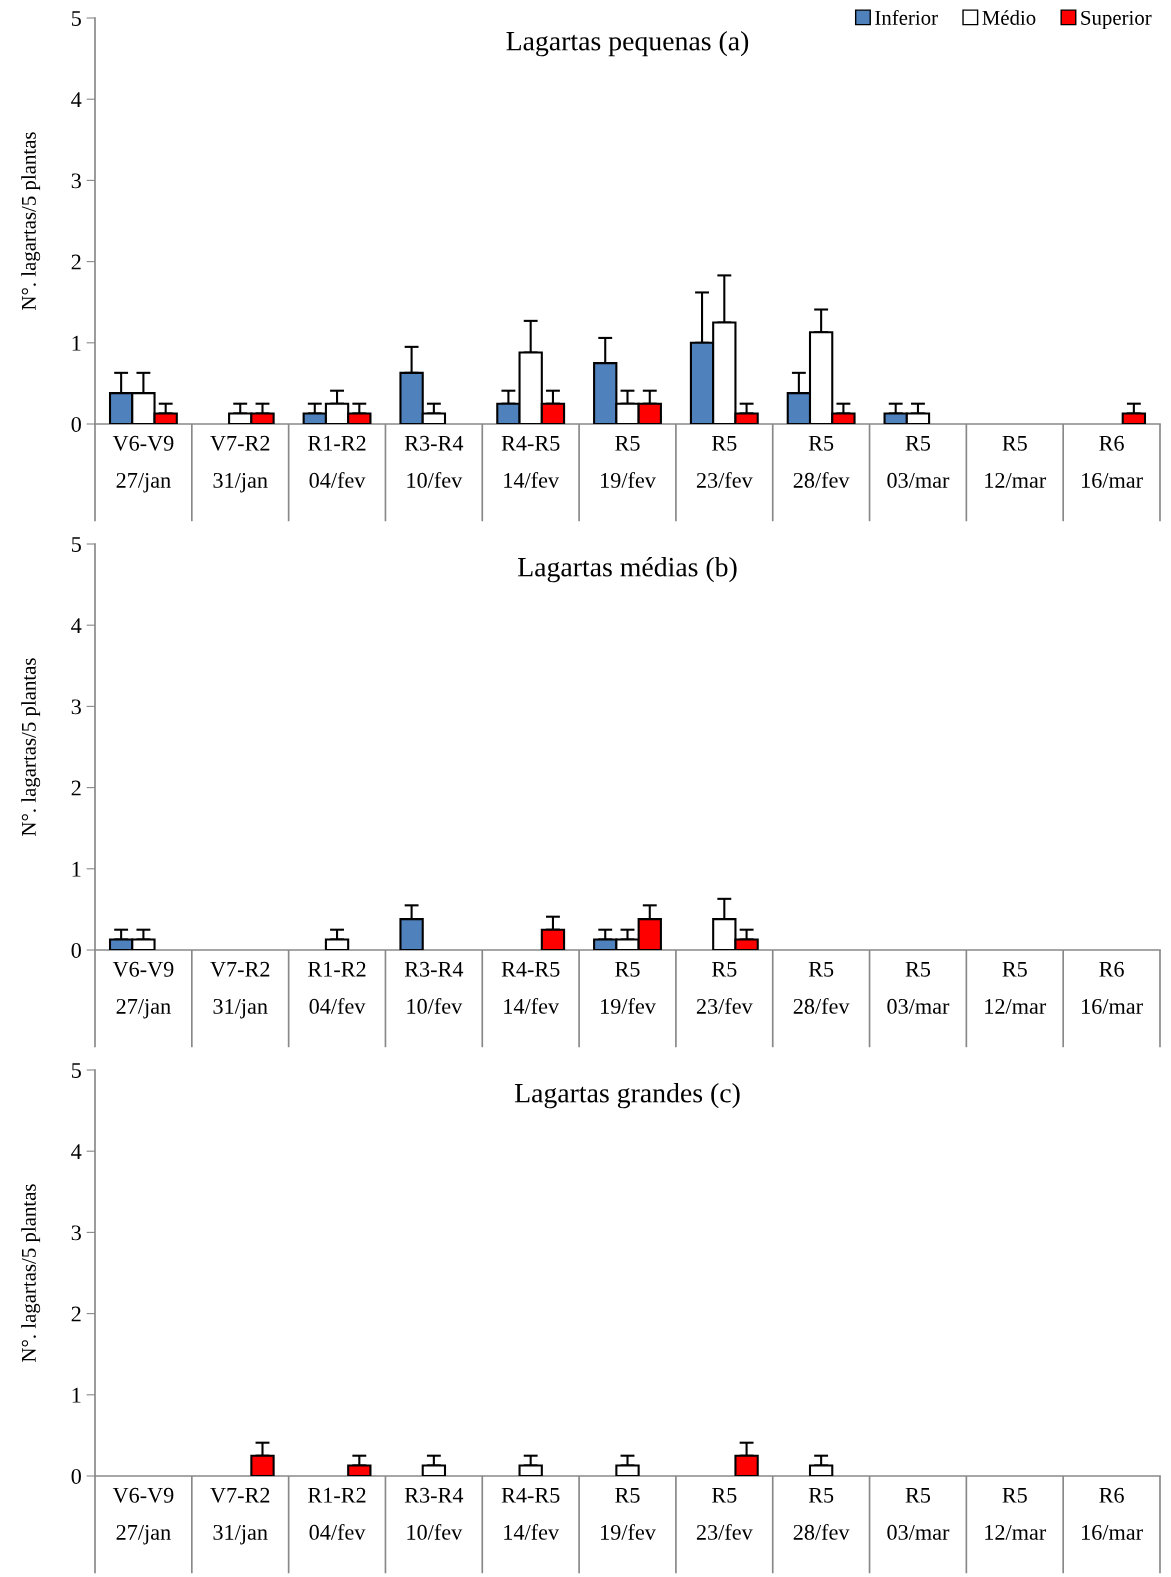 This screenshot has height=1577, width=1171. Describe the element at coordinates (1116, 20) in the screenshot. I see `legend-label: Superior` at that location.